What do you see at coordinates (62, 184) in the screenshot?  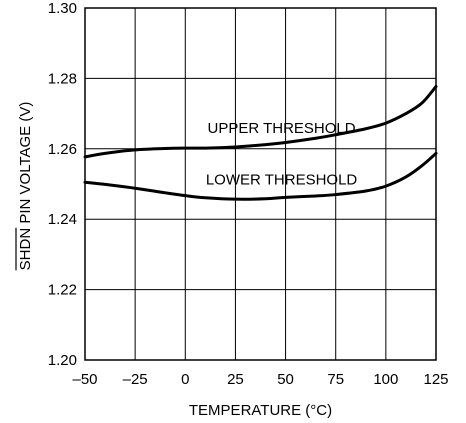 I see `y-tick-labels: 1.20 1.22 1.24 1.26 1.28 1.30` at bounding box center [62, 184].